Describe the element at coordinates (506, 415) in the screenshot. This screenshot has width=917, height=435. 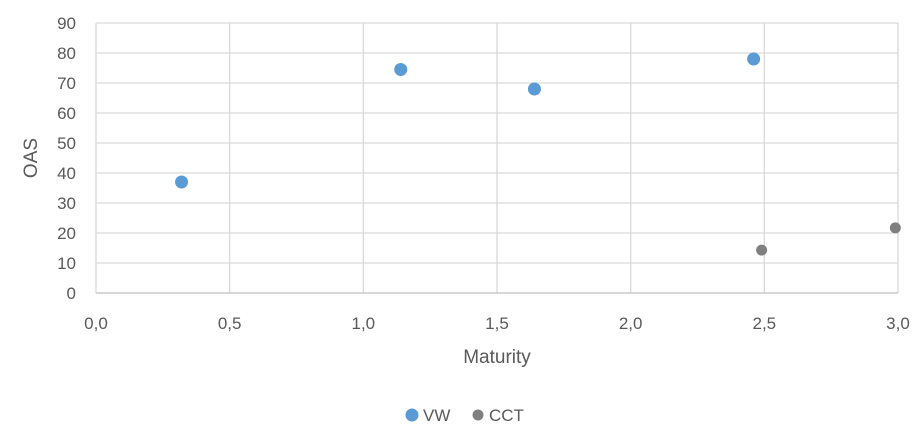
I see `legend-label-cct: CCT` at that location.